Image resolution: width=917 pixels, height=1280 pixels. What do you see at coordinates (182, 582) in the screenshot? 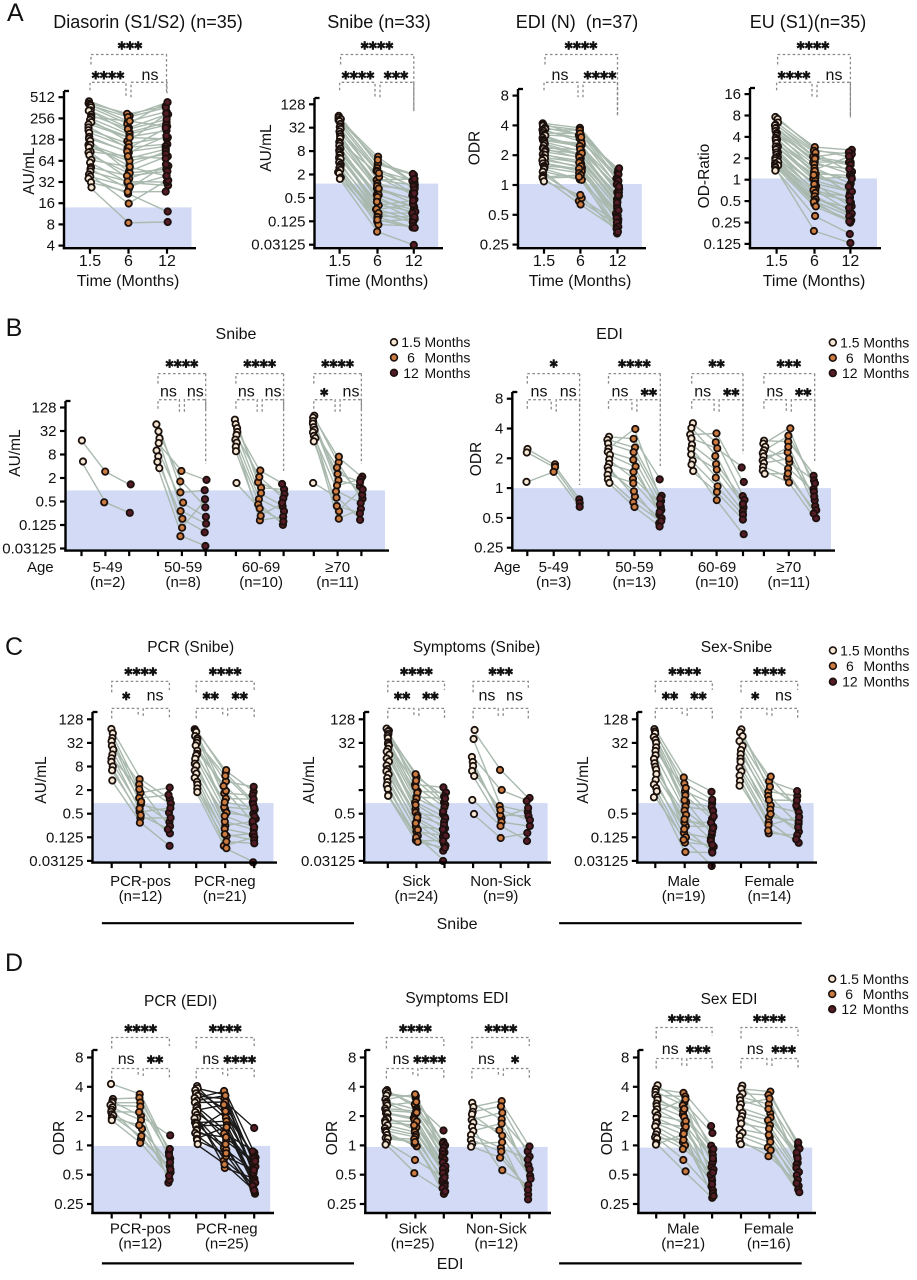
I see `svg-text: (n=8)` at bounding box center [182, 582].